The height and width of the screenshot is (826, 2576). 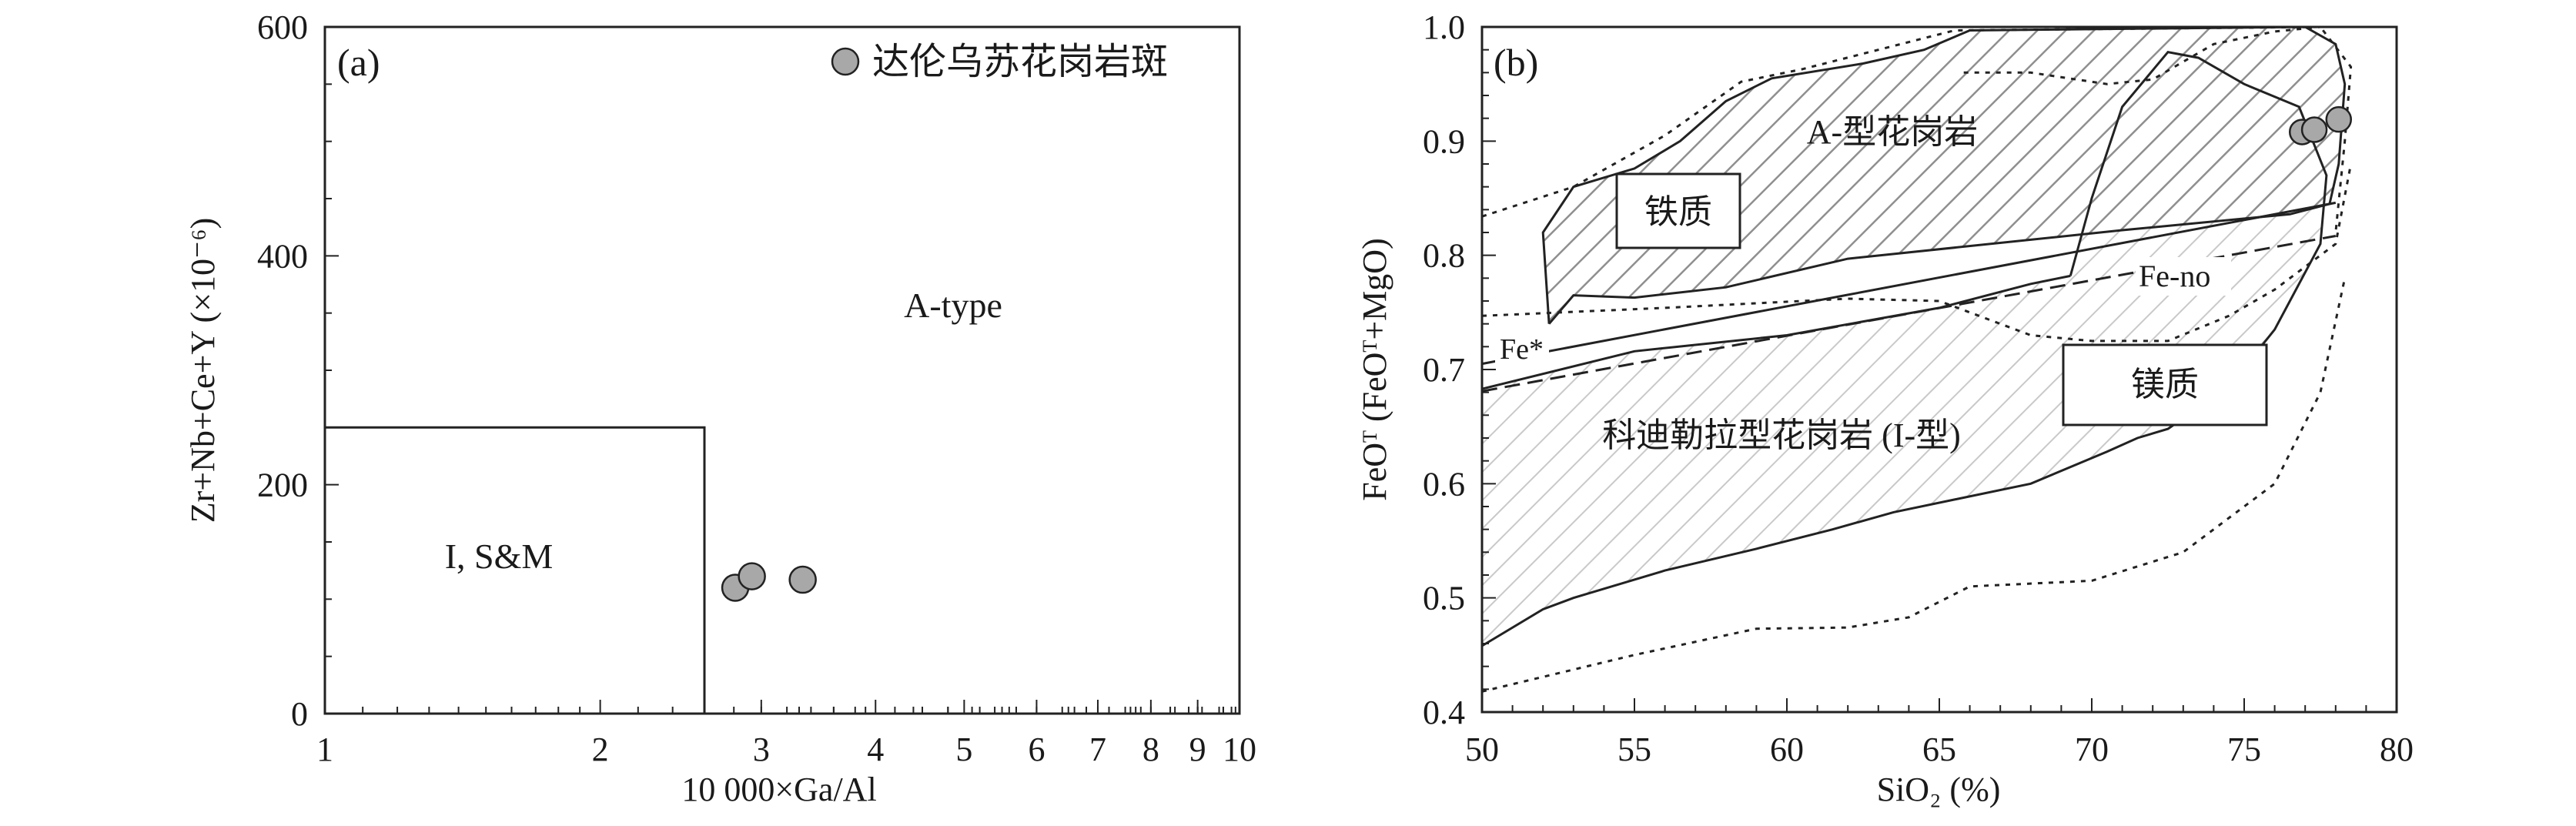 What do you see at coordinates (1939, 789) in the screenshot?
I see `x-axis-label-b: SiO₂ (%)` at bounding box center [1939, 789].